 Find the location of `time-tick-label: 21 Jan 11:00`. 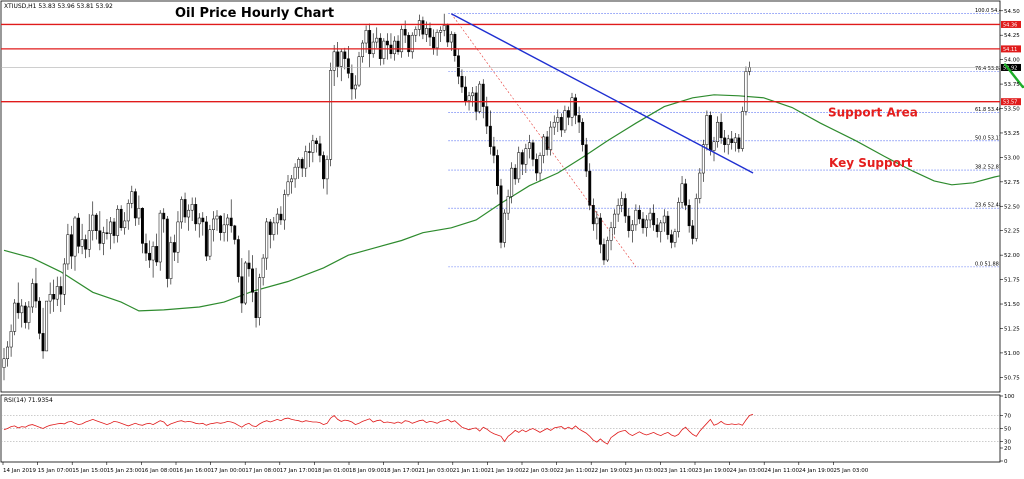

time-tick-label: 21 Jan 11:00 is located at coordinates (470, 471).